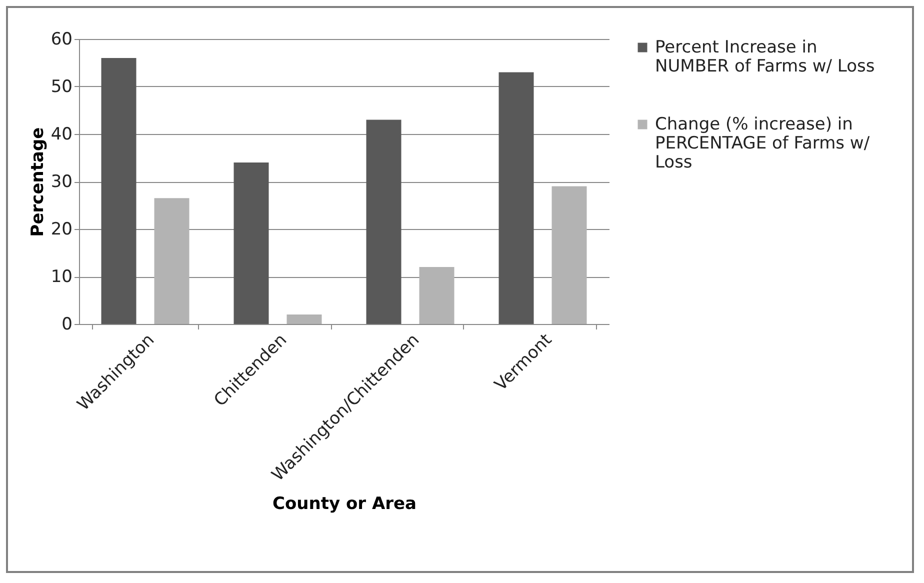 Image resolution: width=924 pixels, height=583 pixels. I want to click on y-tick-label: 10, so click(61, 277).